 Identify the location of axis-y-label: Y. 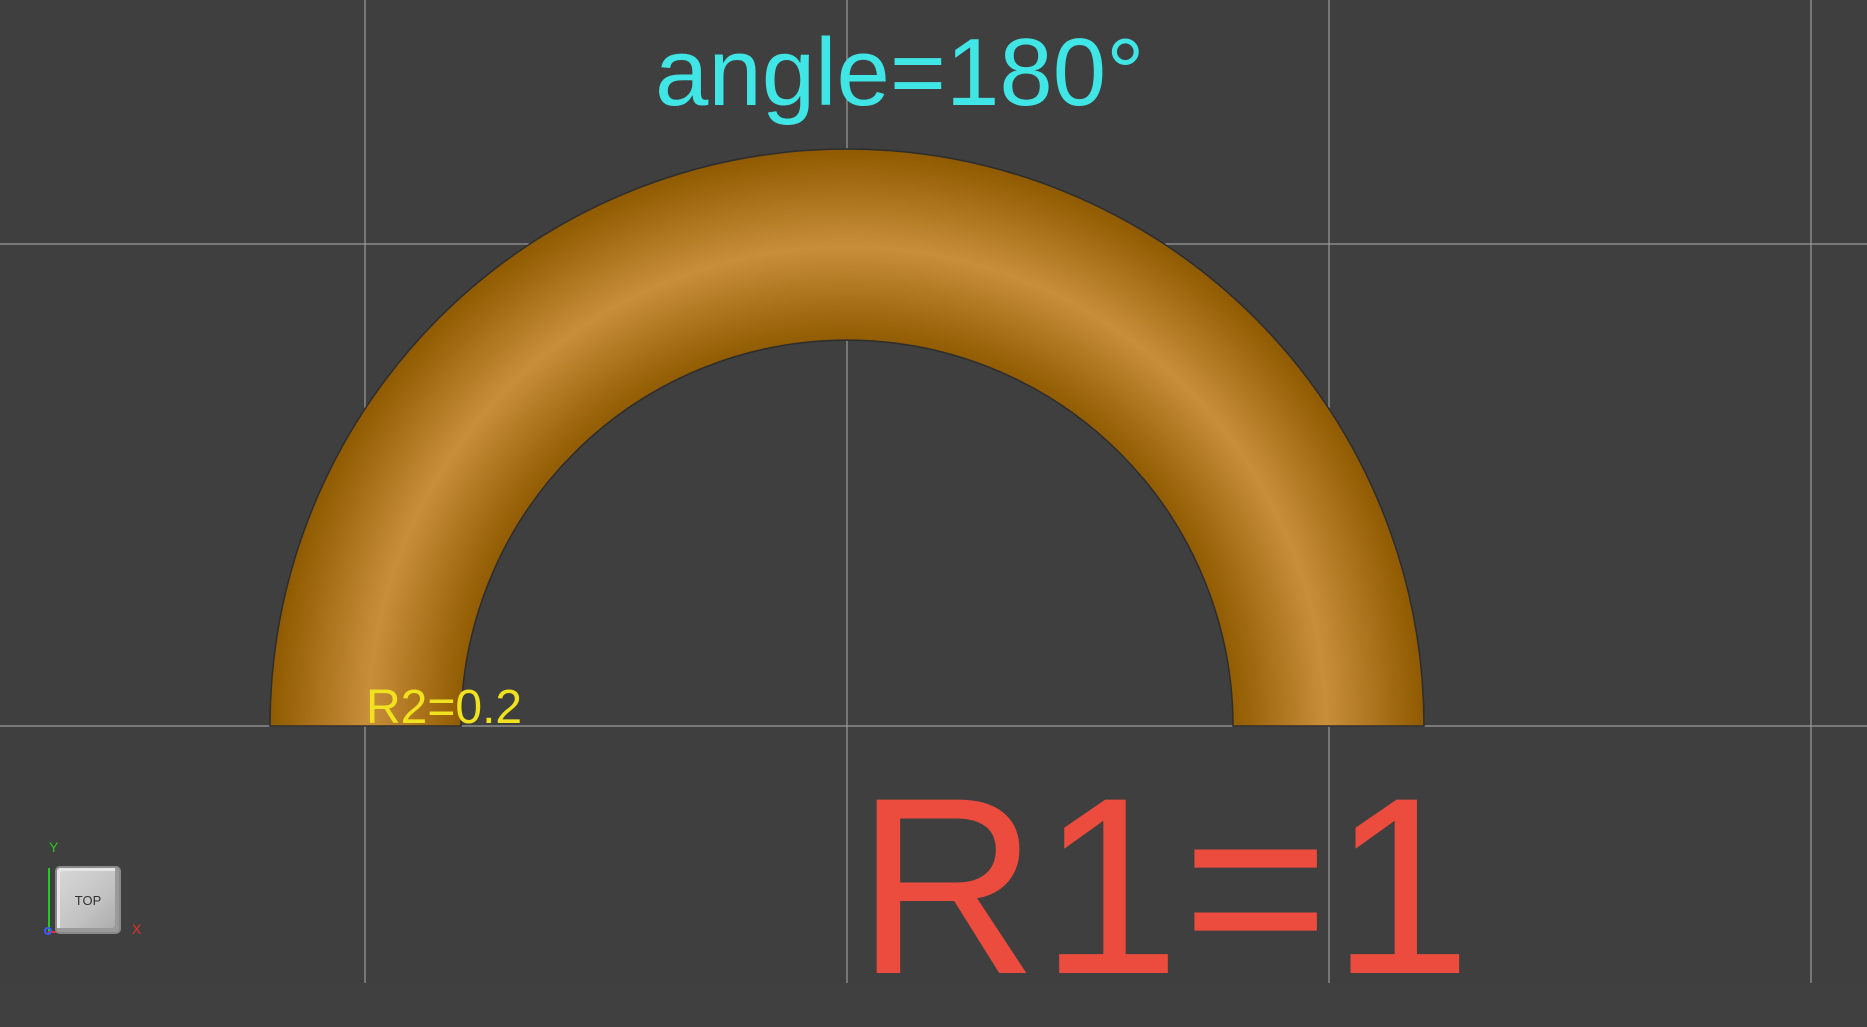
(54, 847).